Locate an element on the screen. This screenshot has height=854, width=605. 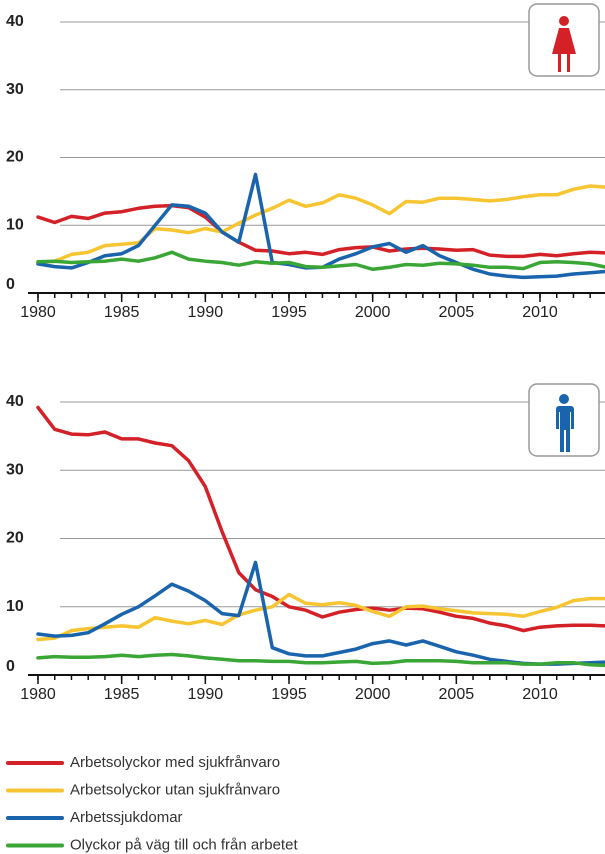
male-icon is located at coordinates (564, 420).